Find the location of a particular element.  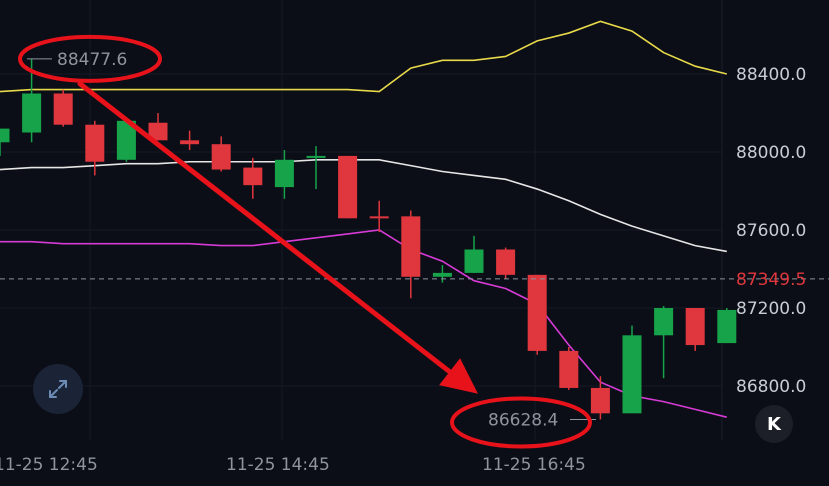

expand-arrows-icon is located at coordinates (58, 389).